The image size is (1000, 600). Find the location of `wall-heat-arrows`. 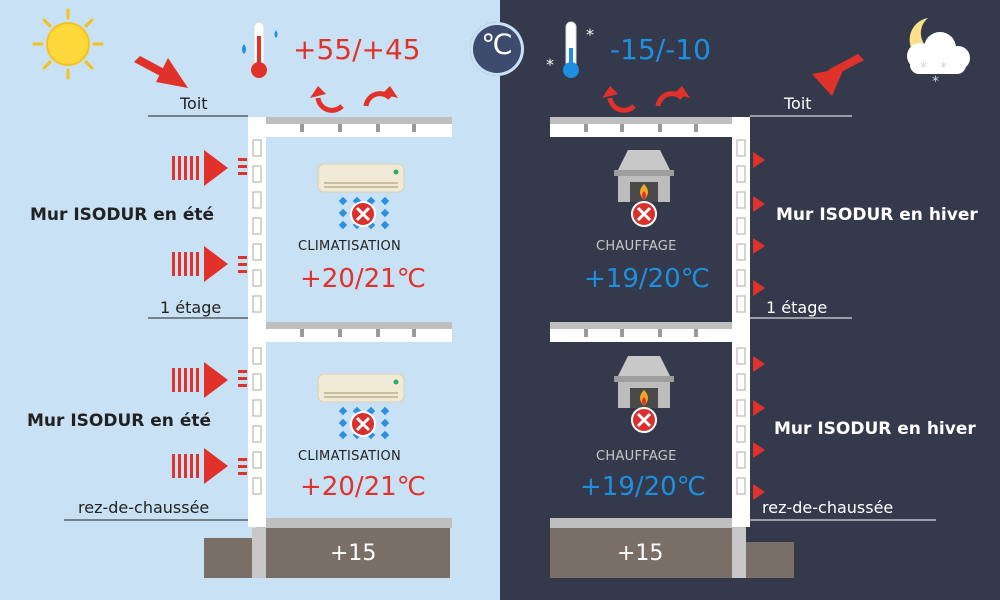

wall-heat-arrows is located at coordinates (209, 317).